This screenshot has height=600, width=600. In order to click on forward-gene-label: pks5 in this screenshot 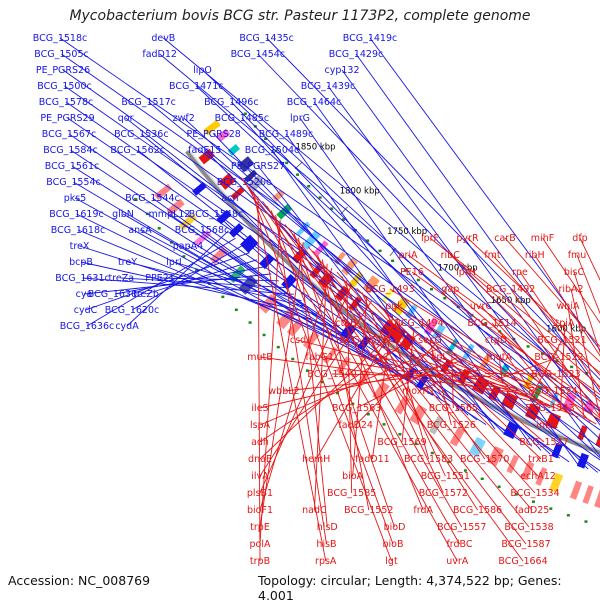, I will do `click(75, 198)`.